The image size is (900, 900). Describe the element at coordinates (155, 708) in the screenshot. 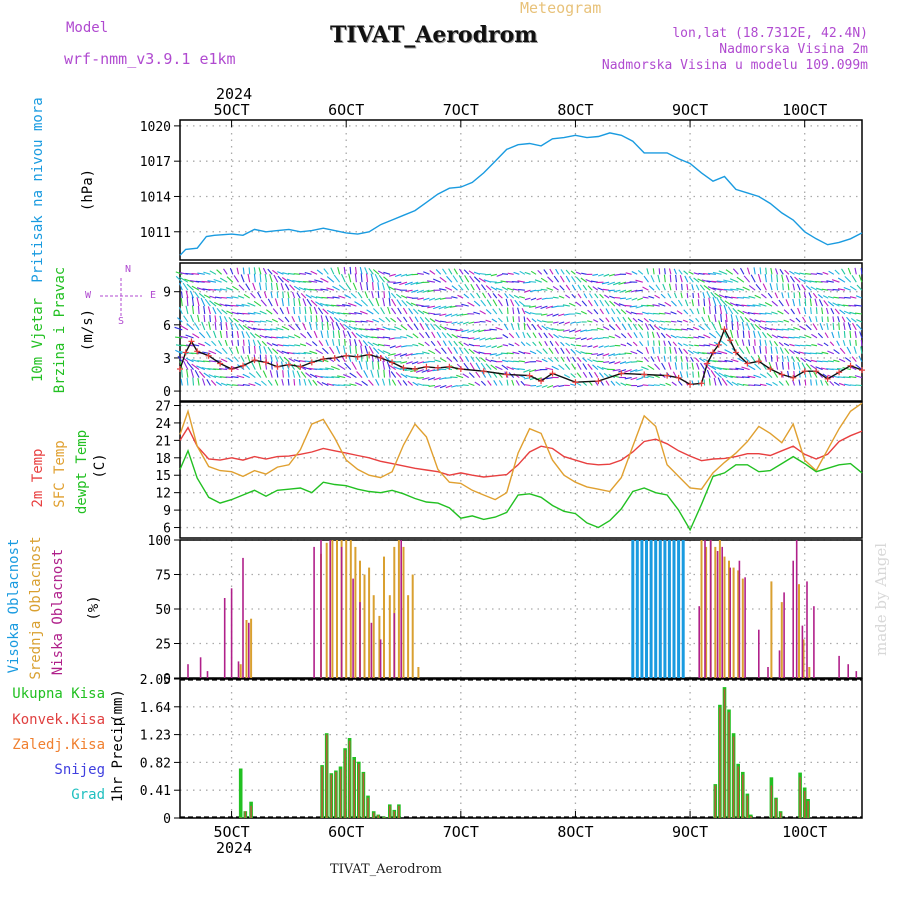

I see `y-tick-label: 1.64` at that location.